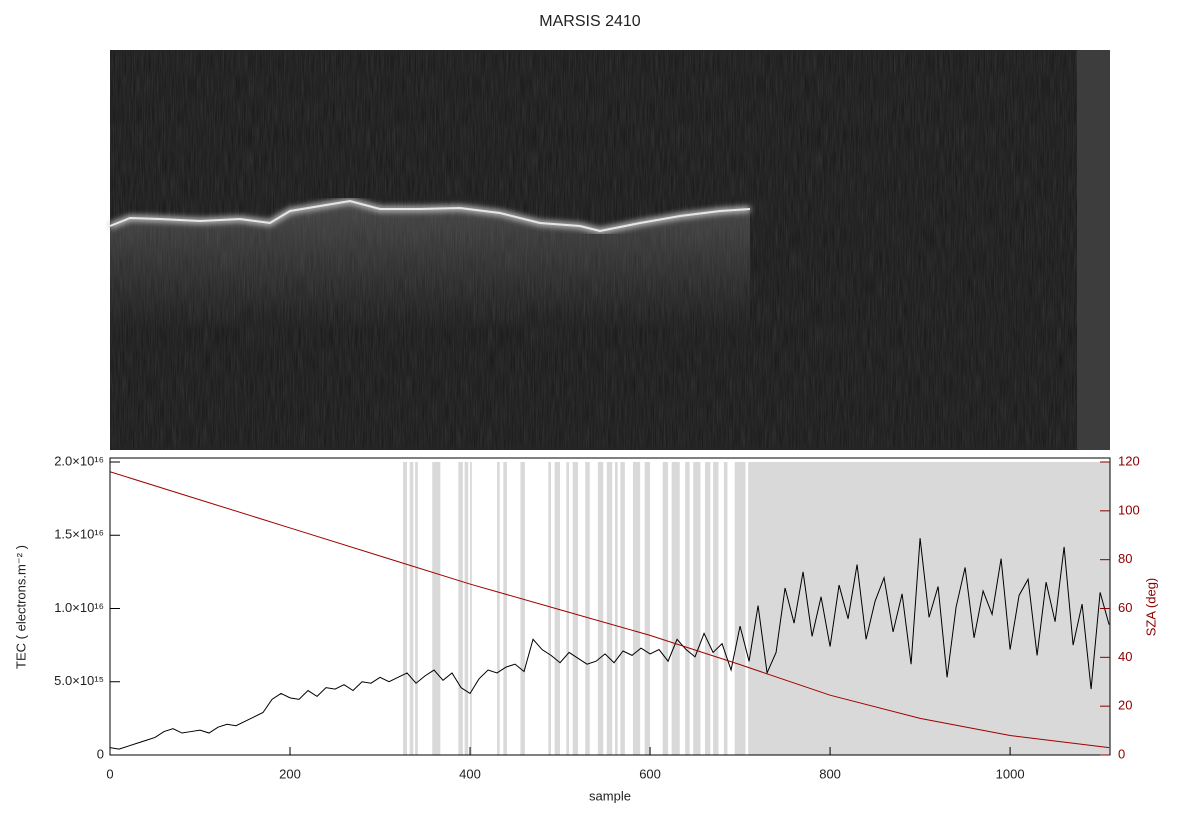 The height and width of the screenshot is (830, 1180). What do you see at coordinates (1125, 656) in the screenshot?
I see `y2-tick-label: 40` at bounding box center [1125, 656].